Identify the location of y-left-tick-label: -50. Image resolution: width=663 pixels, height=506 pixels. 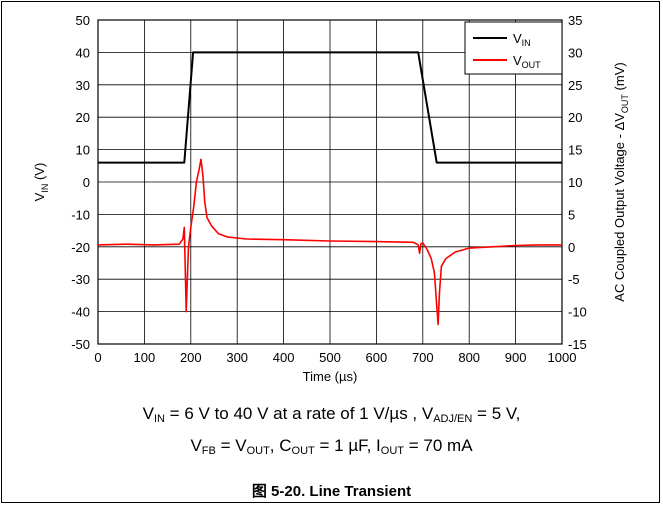
(80, 344).